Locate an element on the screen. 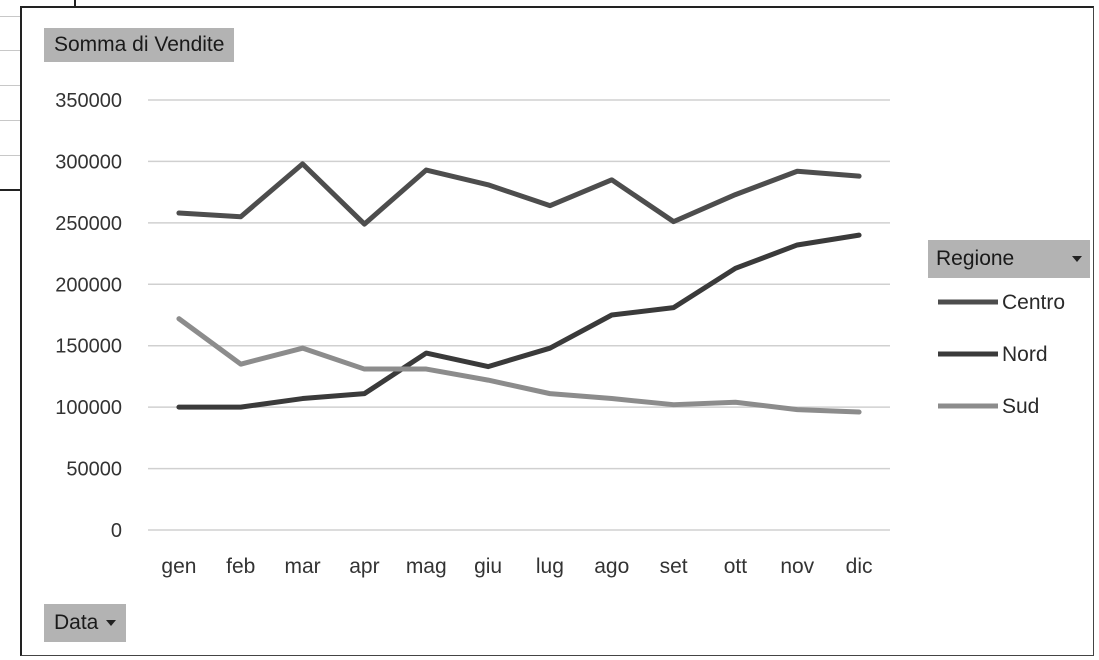 The image size is (1099, 660). legend-entry-sud: Sud is located at coordinates (1020, 406).